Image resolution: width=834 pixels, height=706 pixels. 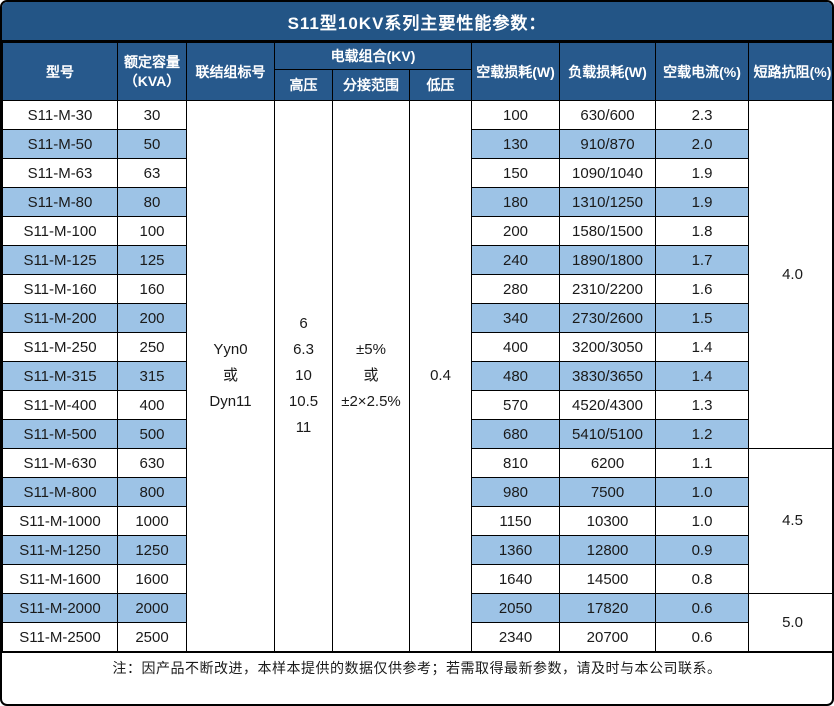 What do you see at coordinates (152, 463) in the screenshot?
I see `kva-cell: 630` at bounding box center [152, 463].